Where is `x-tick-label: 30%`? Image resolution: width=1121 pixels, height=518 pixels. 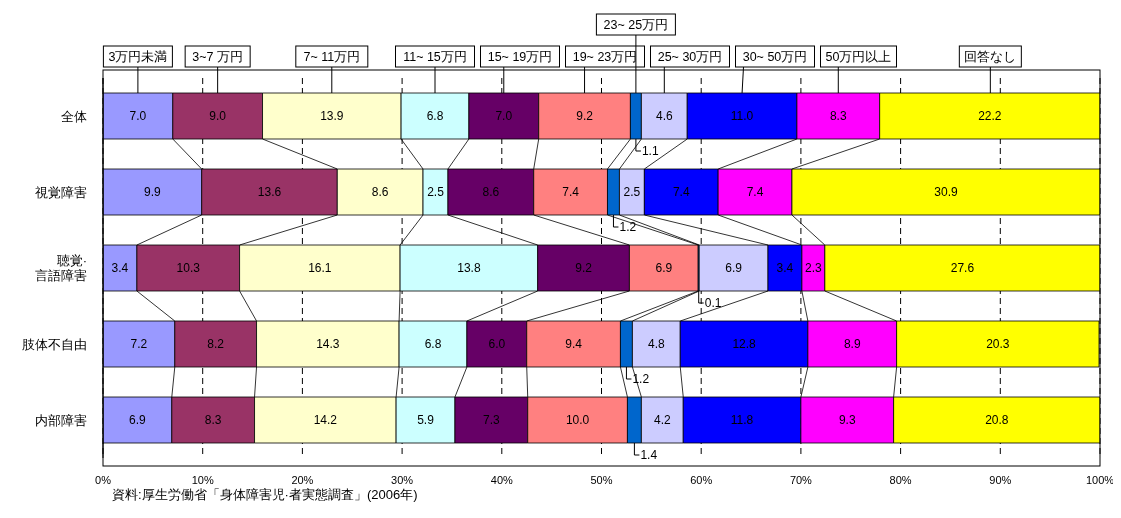 x-tick-label: 30% is located at coordinates (402, 479).